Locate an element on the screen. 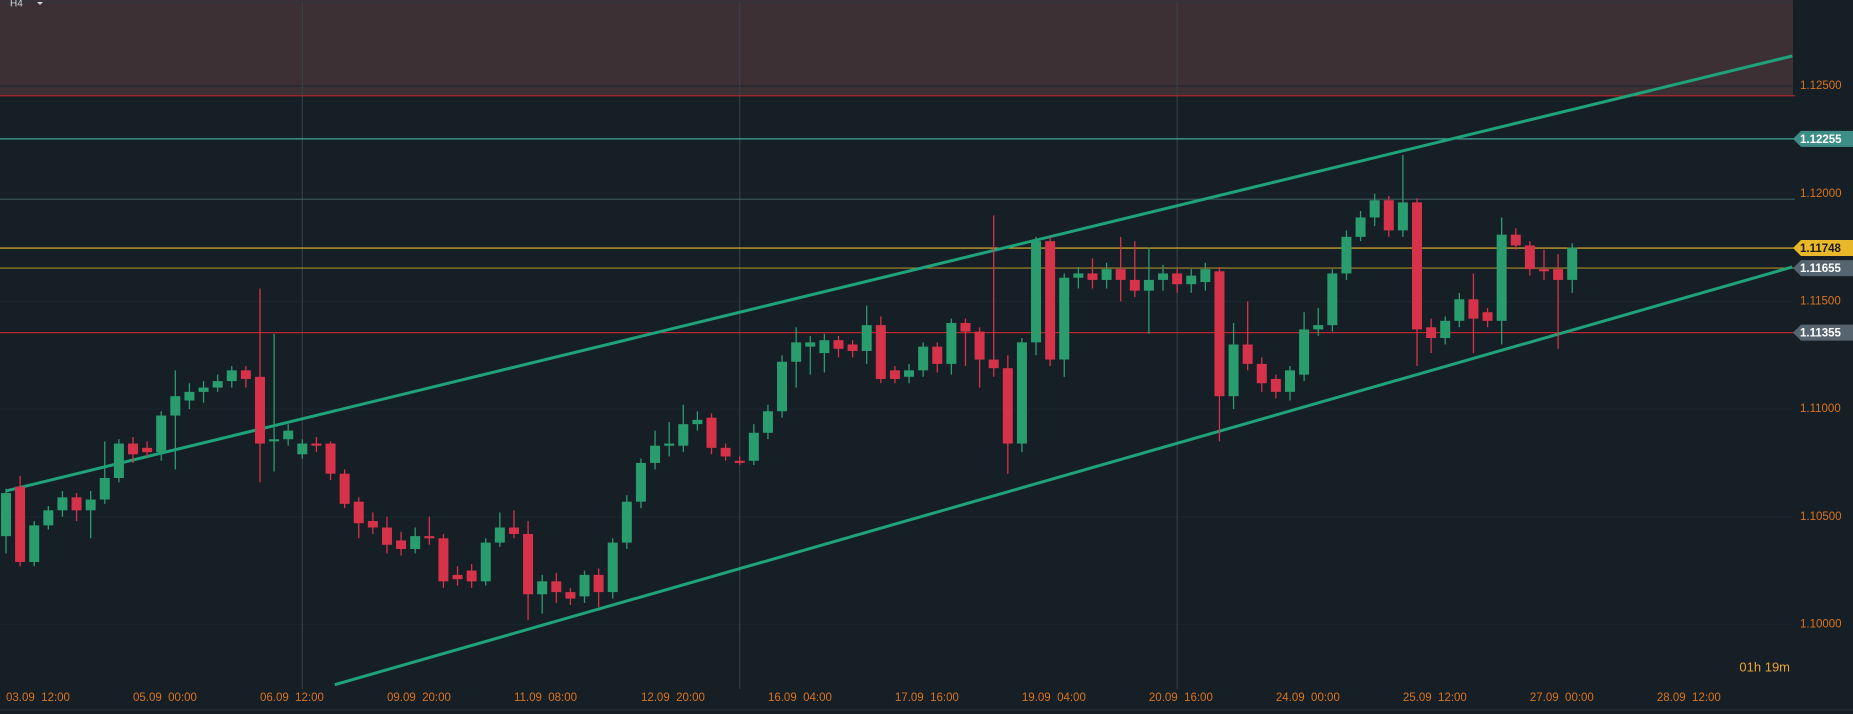 This screenshot has width=1853, height=714. timeframe: H4 is located at coordinates (16, 5).